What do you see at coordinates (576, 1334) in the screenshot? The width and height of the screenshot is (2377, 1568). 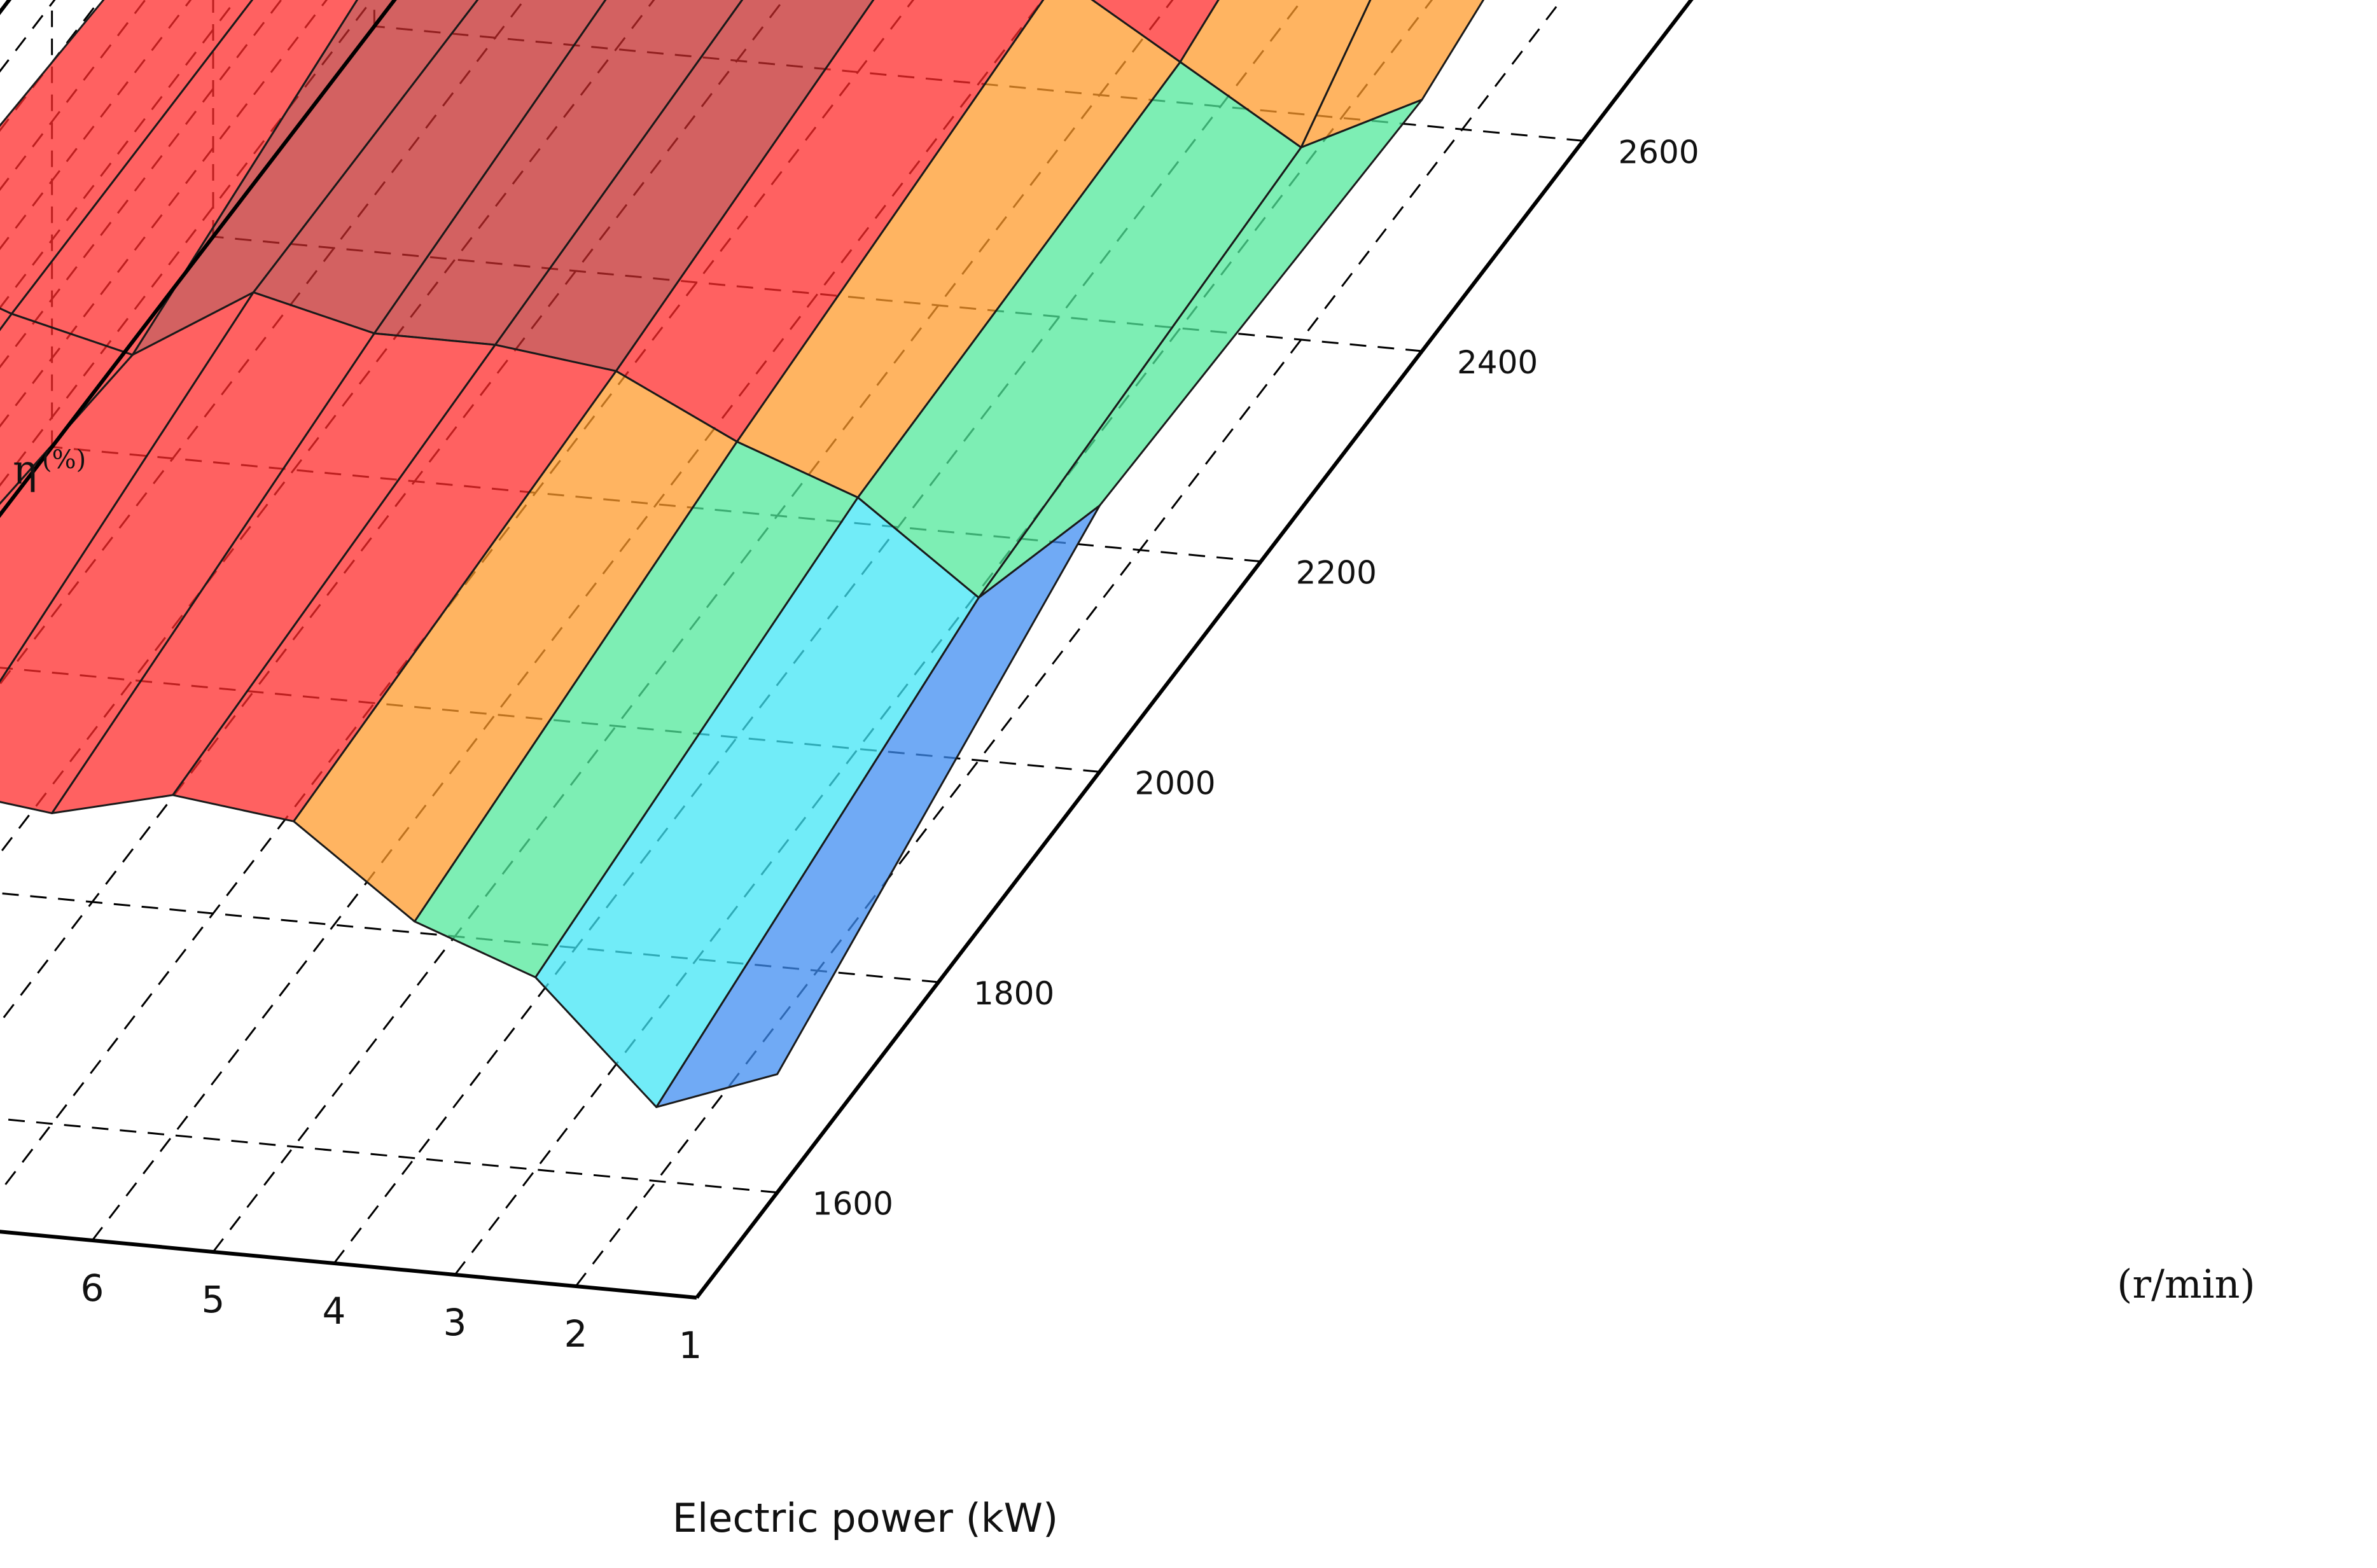 I see `x-tick-label: 2` at bounding box center [576, 1334].